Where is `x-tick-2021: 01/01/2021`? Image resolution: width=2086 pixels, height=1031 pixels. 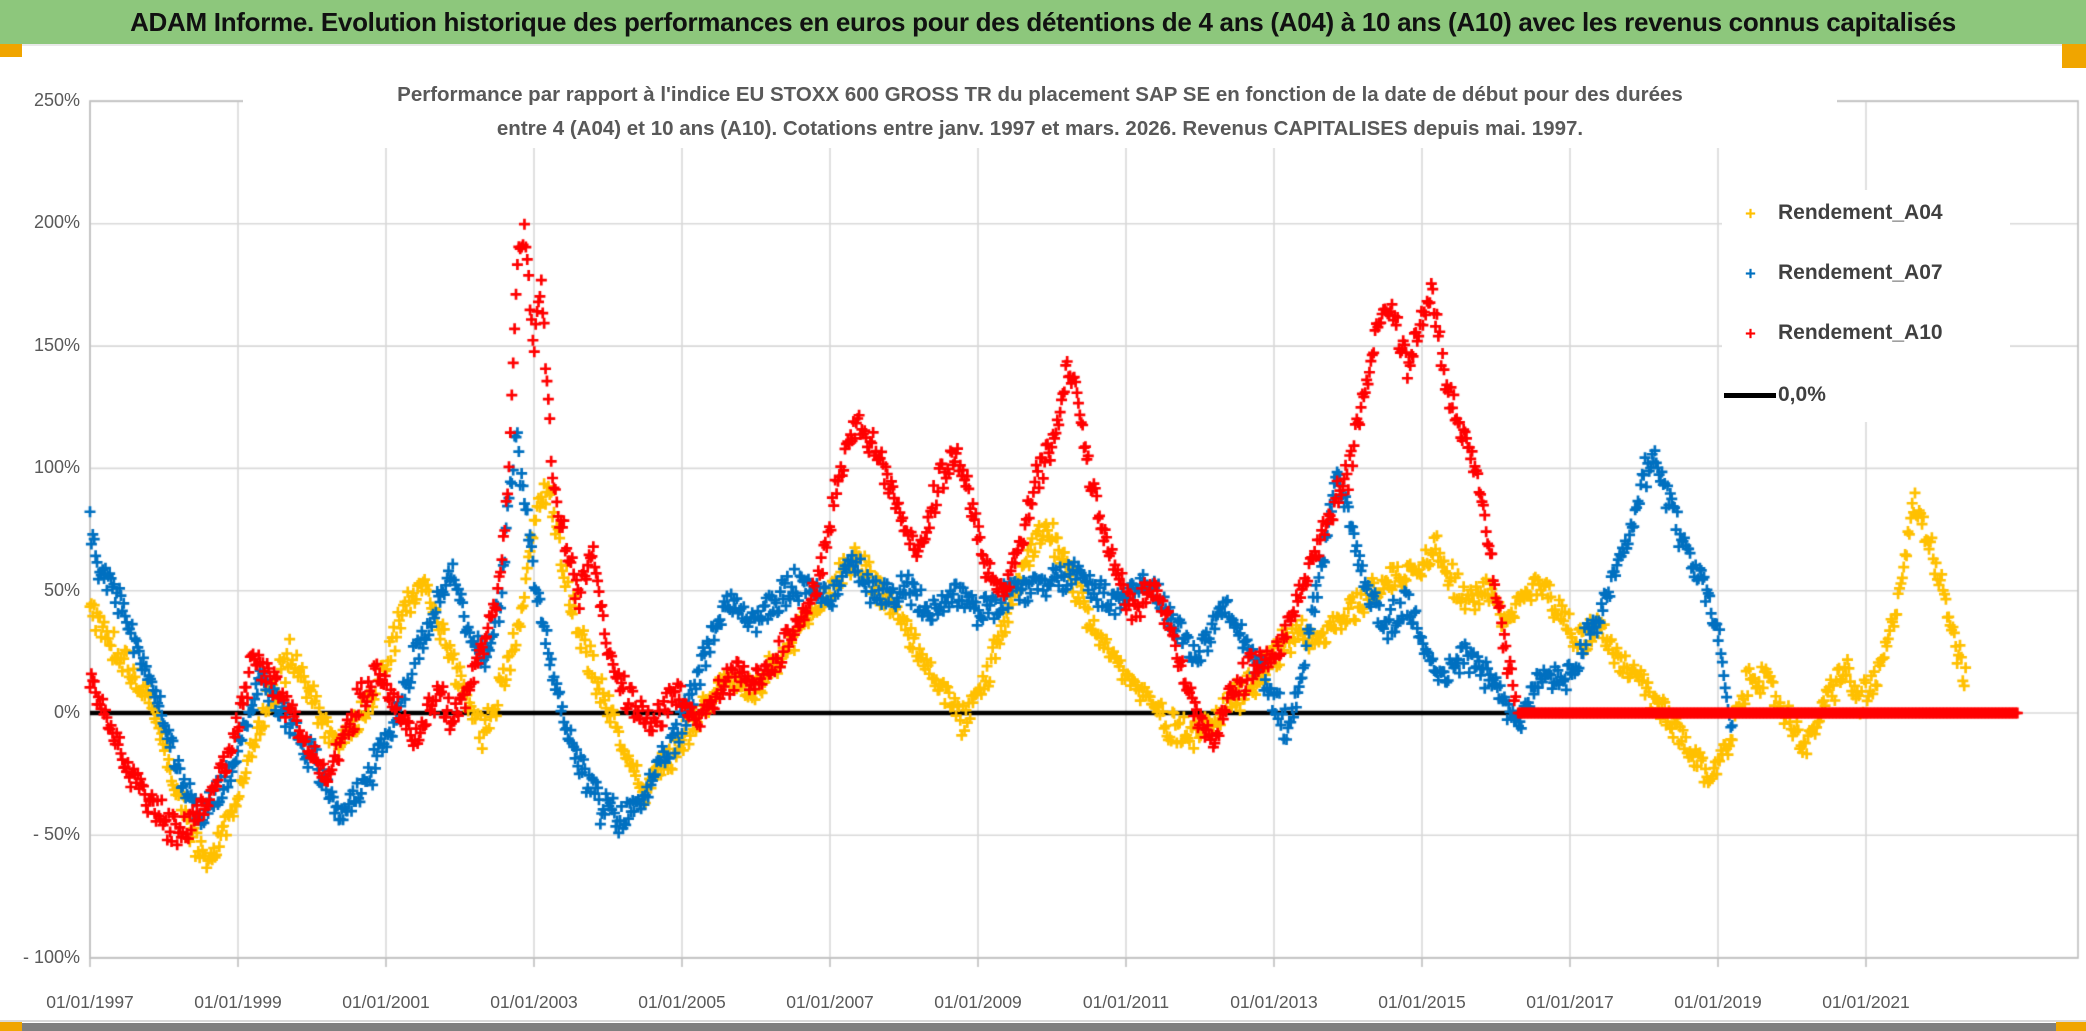 x-tick-2021: 01/01/2021 is located at coordinates (1866, 1002).